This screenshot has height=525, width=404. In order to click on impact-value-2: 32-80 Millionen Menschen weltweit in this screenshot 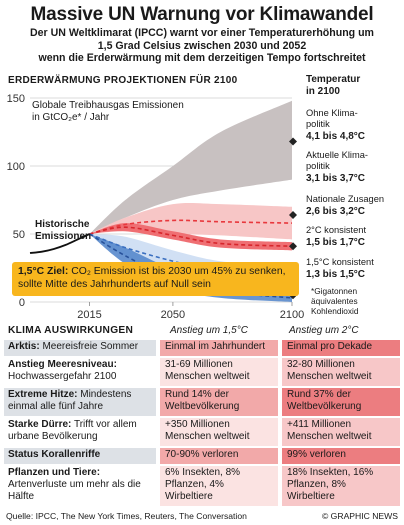, I will do `click(341, 372)`.